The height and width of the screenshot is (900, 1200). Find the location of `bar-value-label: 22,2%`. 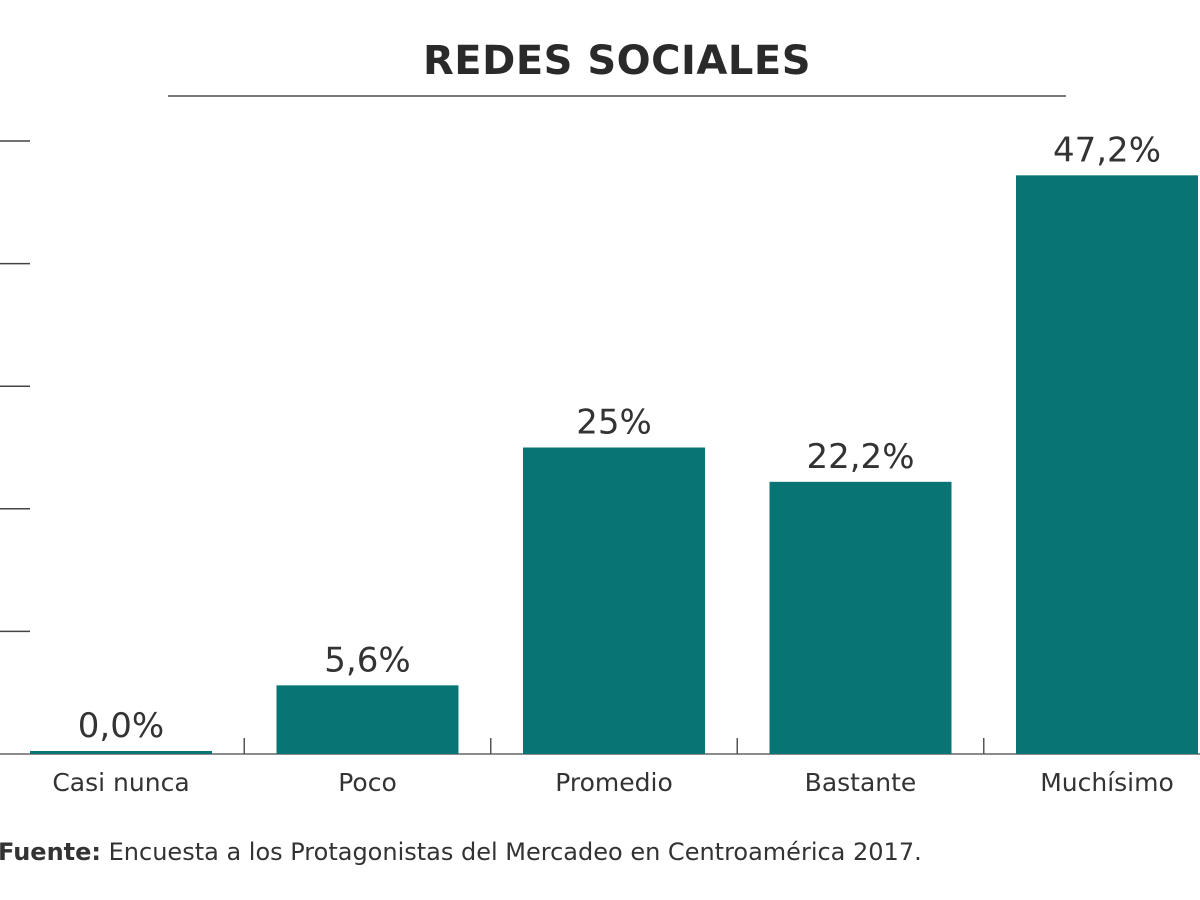

bar-value-label: 22,2% is located at coordinates (860, 457).